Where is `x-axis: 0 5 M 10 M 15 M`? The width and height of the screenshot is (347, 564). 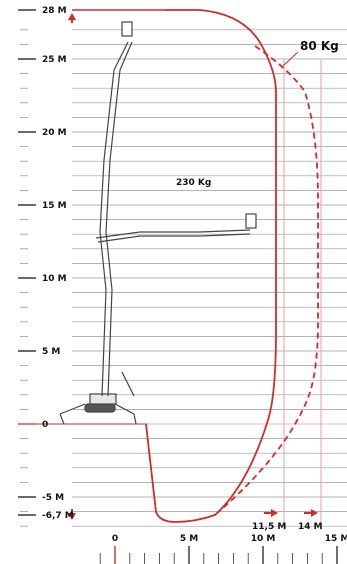 x-axis: 0 5 M 10 M 15 M is located at coordinates (223, 549).